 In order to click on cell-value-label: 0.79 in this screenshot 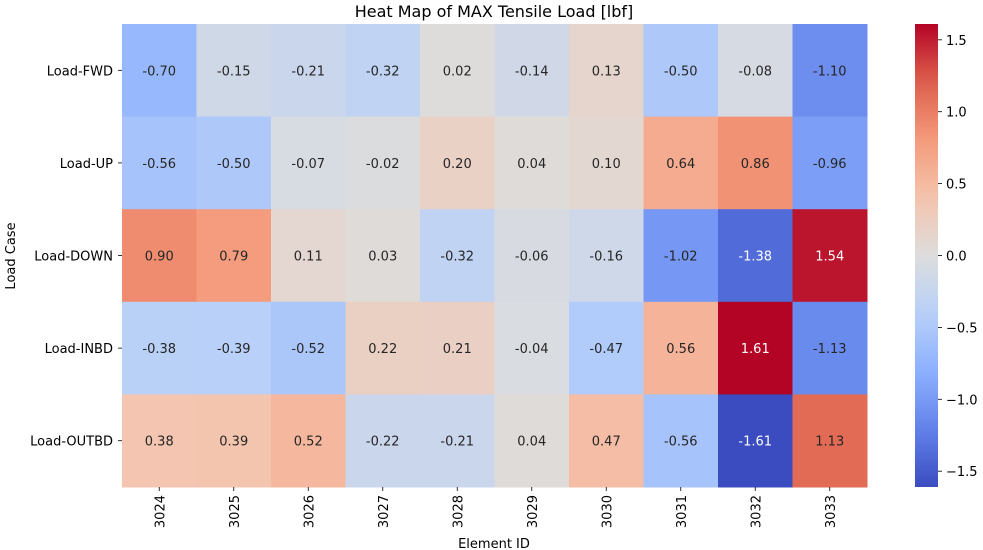, I will do `click(233, 257)`.